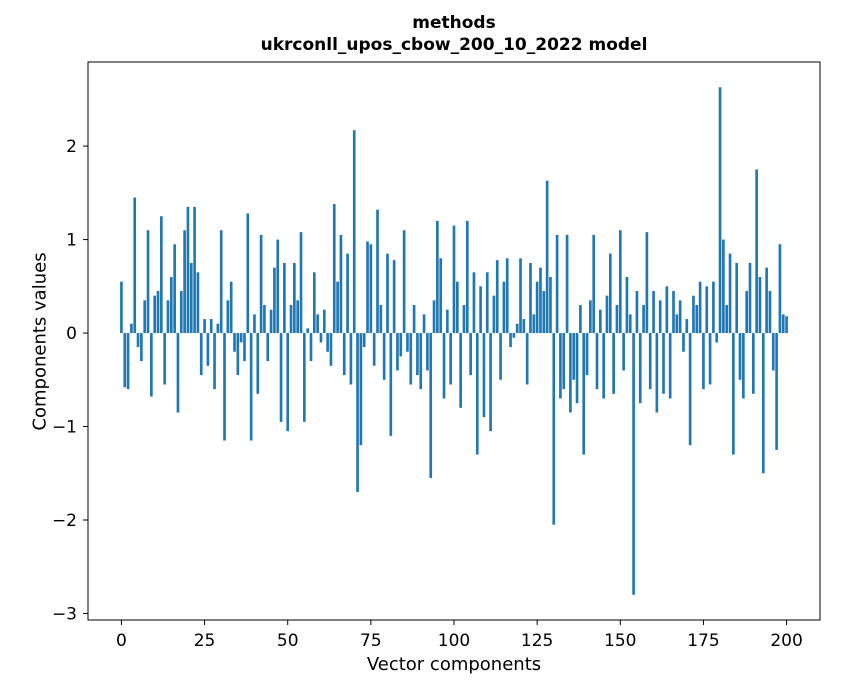 This screenshot has height=696, width=847. Describe the element at coordinates (71, 147) in the screenshot. I see `y-tick-label: 2` at that location.